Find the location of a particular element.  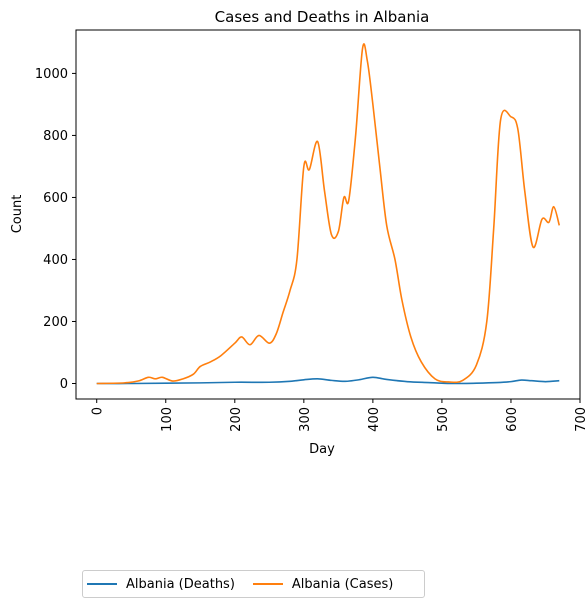

y-tick-label: 400 is located at coordinates (55, 260).